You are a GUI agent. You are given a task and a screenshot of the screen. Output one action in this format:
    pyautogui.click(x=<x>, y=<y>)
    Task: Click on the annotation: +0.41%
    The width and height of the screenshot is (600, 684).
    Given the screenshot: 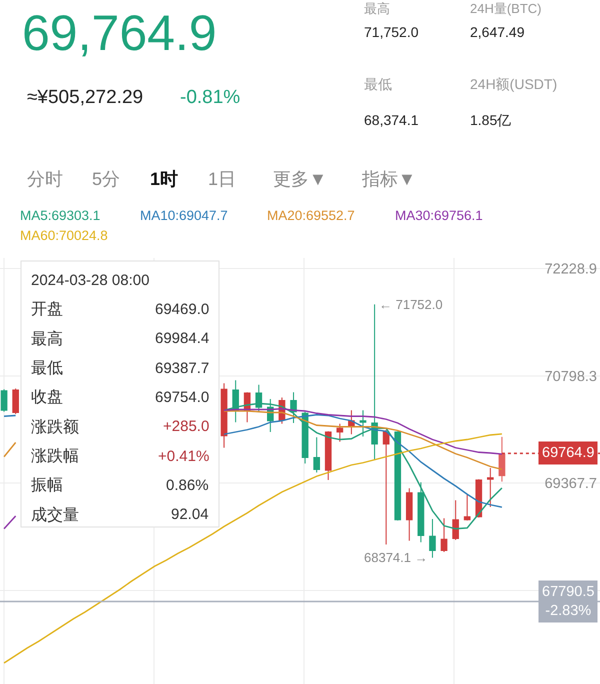 What is the action you would take?
    pyautogui.click(x=184, y=456)
    